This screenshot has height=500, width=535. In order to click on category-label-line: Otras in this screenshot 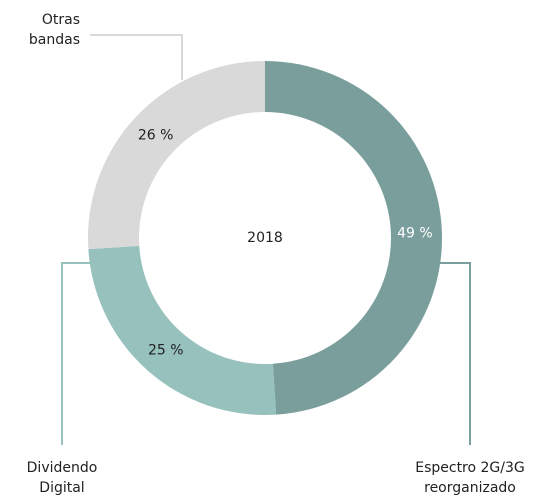, I will do `click(61, 20)`.